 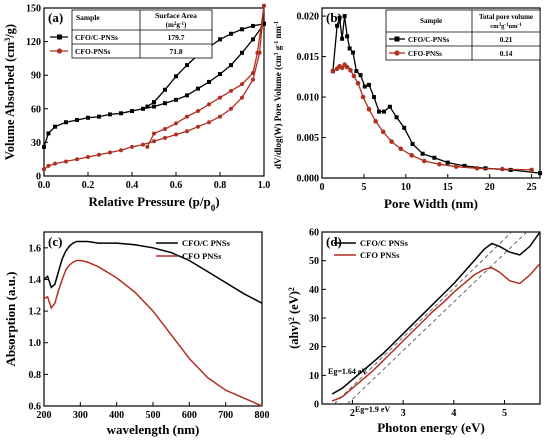 What do you see at coordinates (176, 25) in the screenshot?
I see `table-unit: (m2g-1)` at bounding box center [176, 25].